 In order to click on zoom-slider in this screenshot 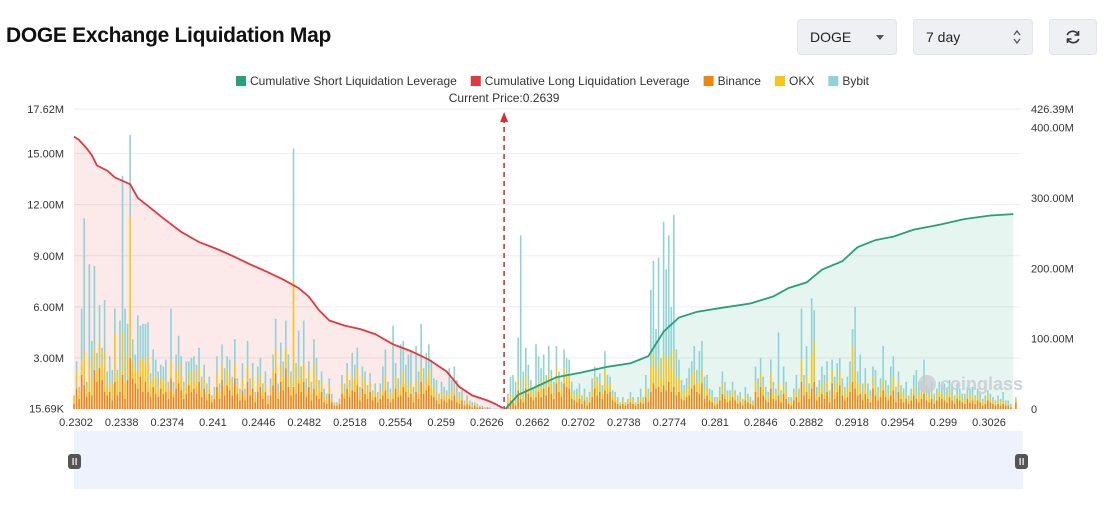, I will do `click(548, 460)`.